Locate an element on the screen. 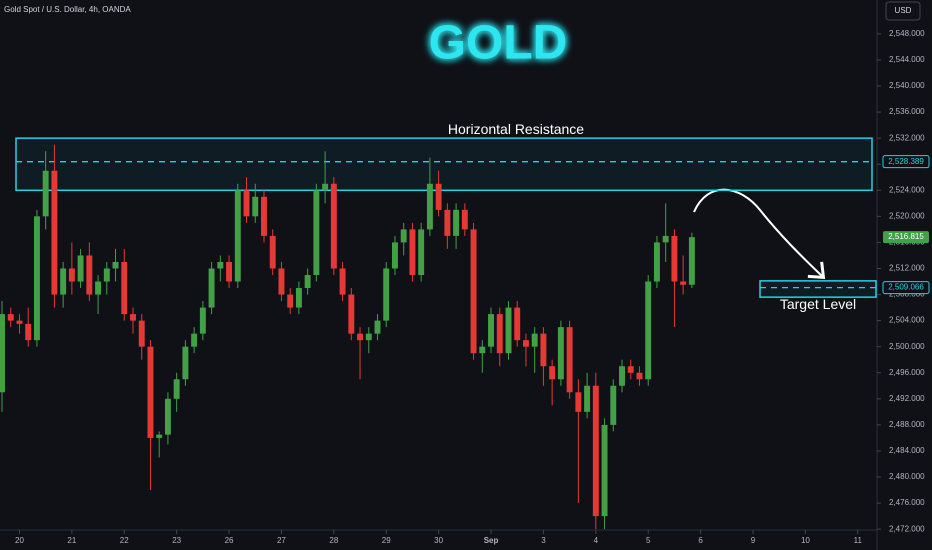 This screenshot has width=932, height=550. x-tick-label: 4 is located at coordinates (596, 540).